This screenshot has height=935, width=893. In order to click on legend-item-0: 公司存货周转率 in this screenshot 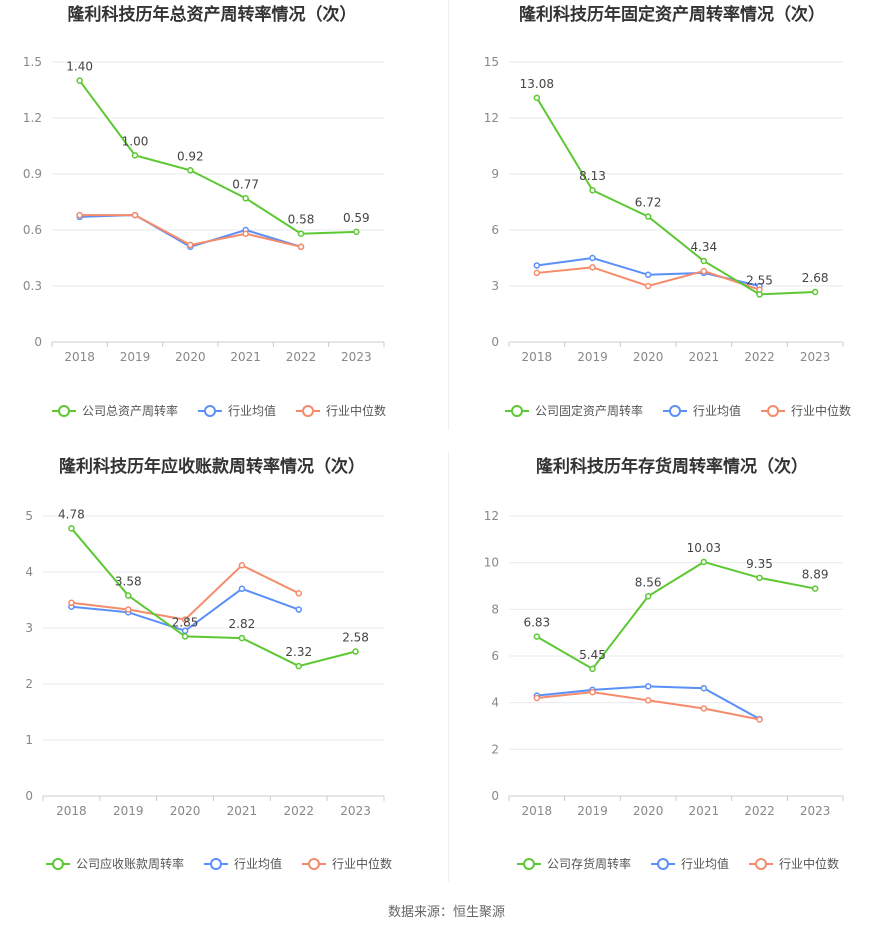, I will do `click(574, 863)`.